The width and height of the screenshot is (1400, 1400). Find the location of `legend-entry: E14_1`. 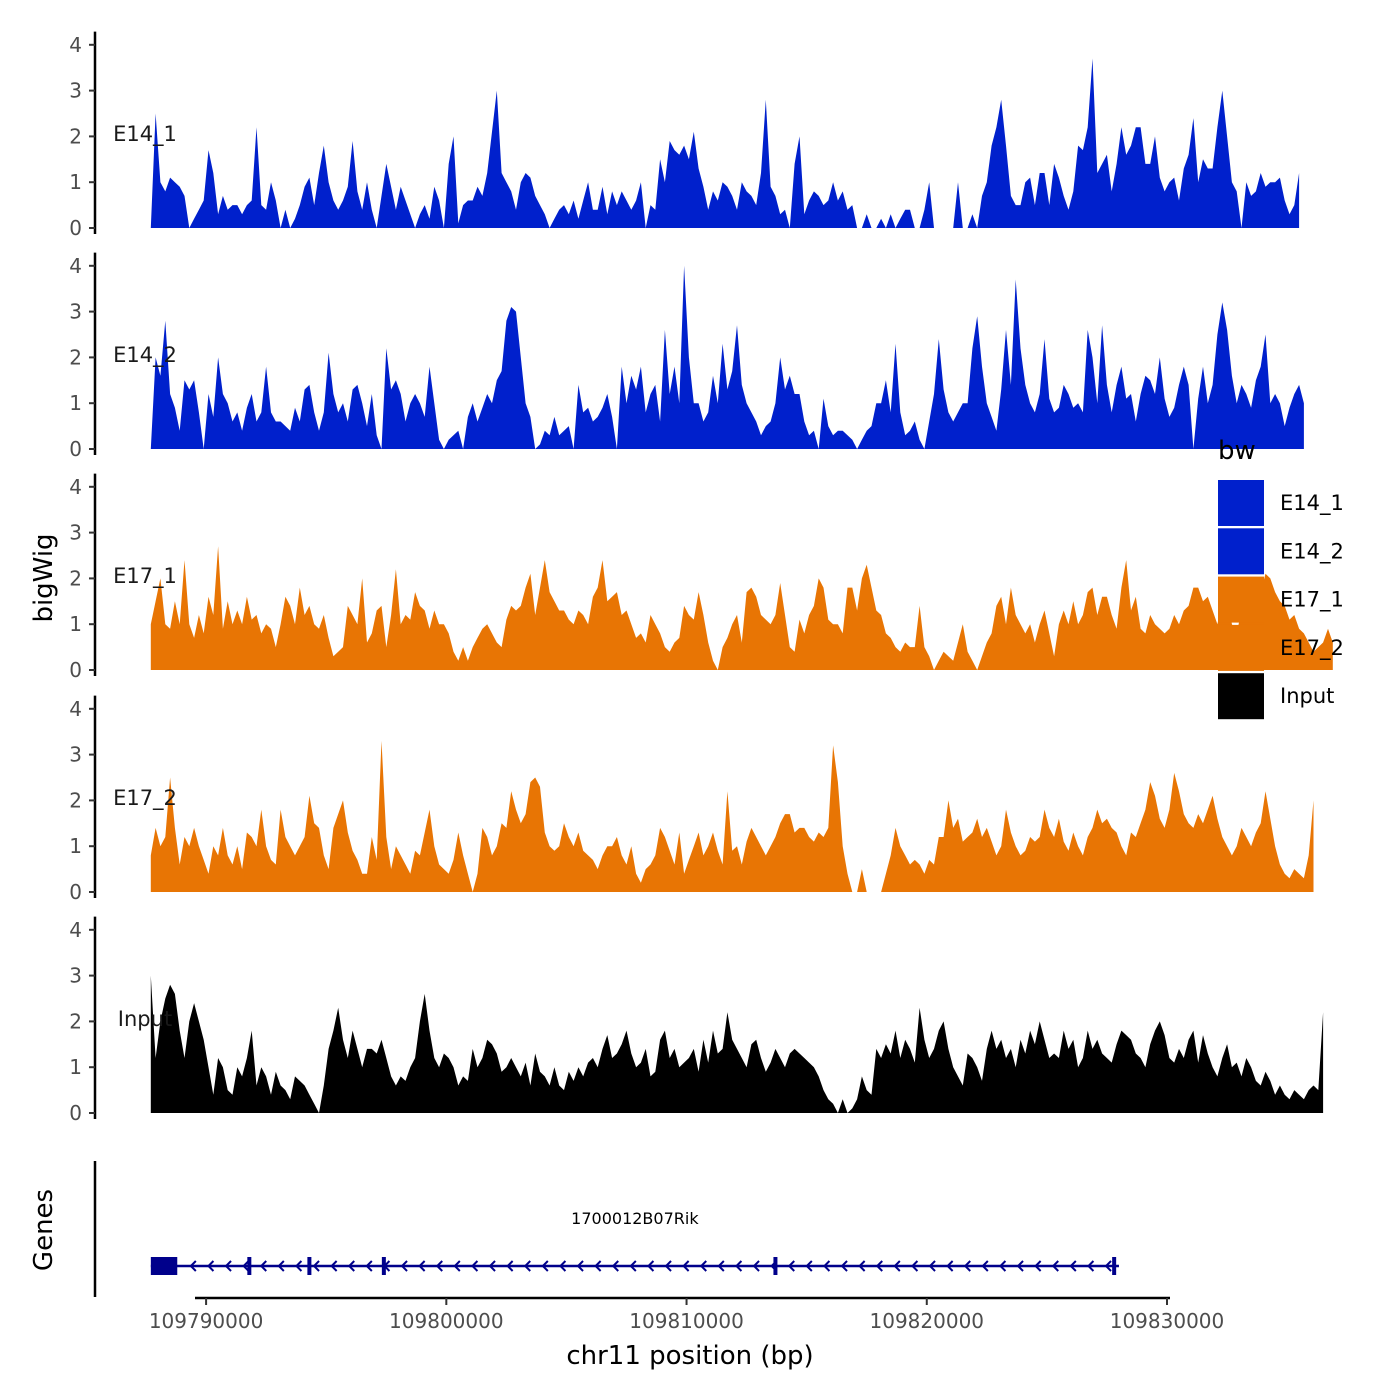

legend-entry: E14_1 is located at coordinates (1281, 503).